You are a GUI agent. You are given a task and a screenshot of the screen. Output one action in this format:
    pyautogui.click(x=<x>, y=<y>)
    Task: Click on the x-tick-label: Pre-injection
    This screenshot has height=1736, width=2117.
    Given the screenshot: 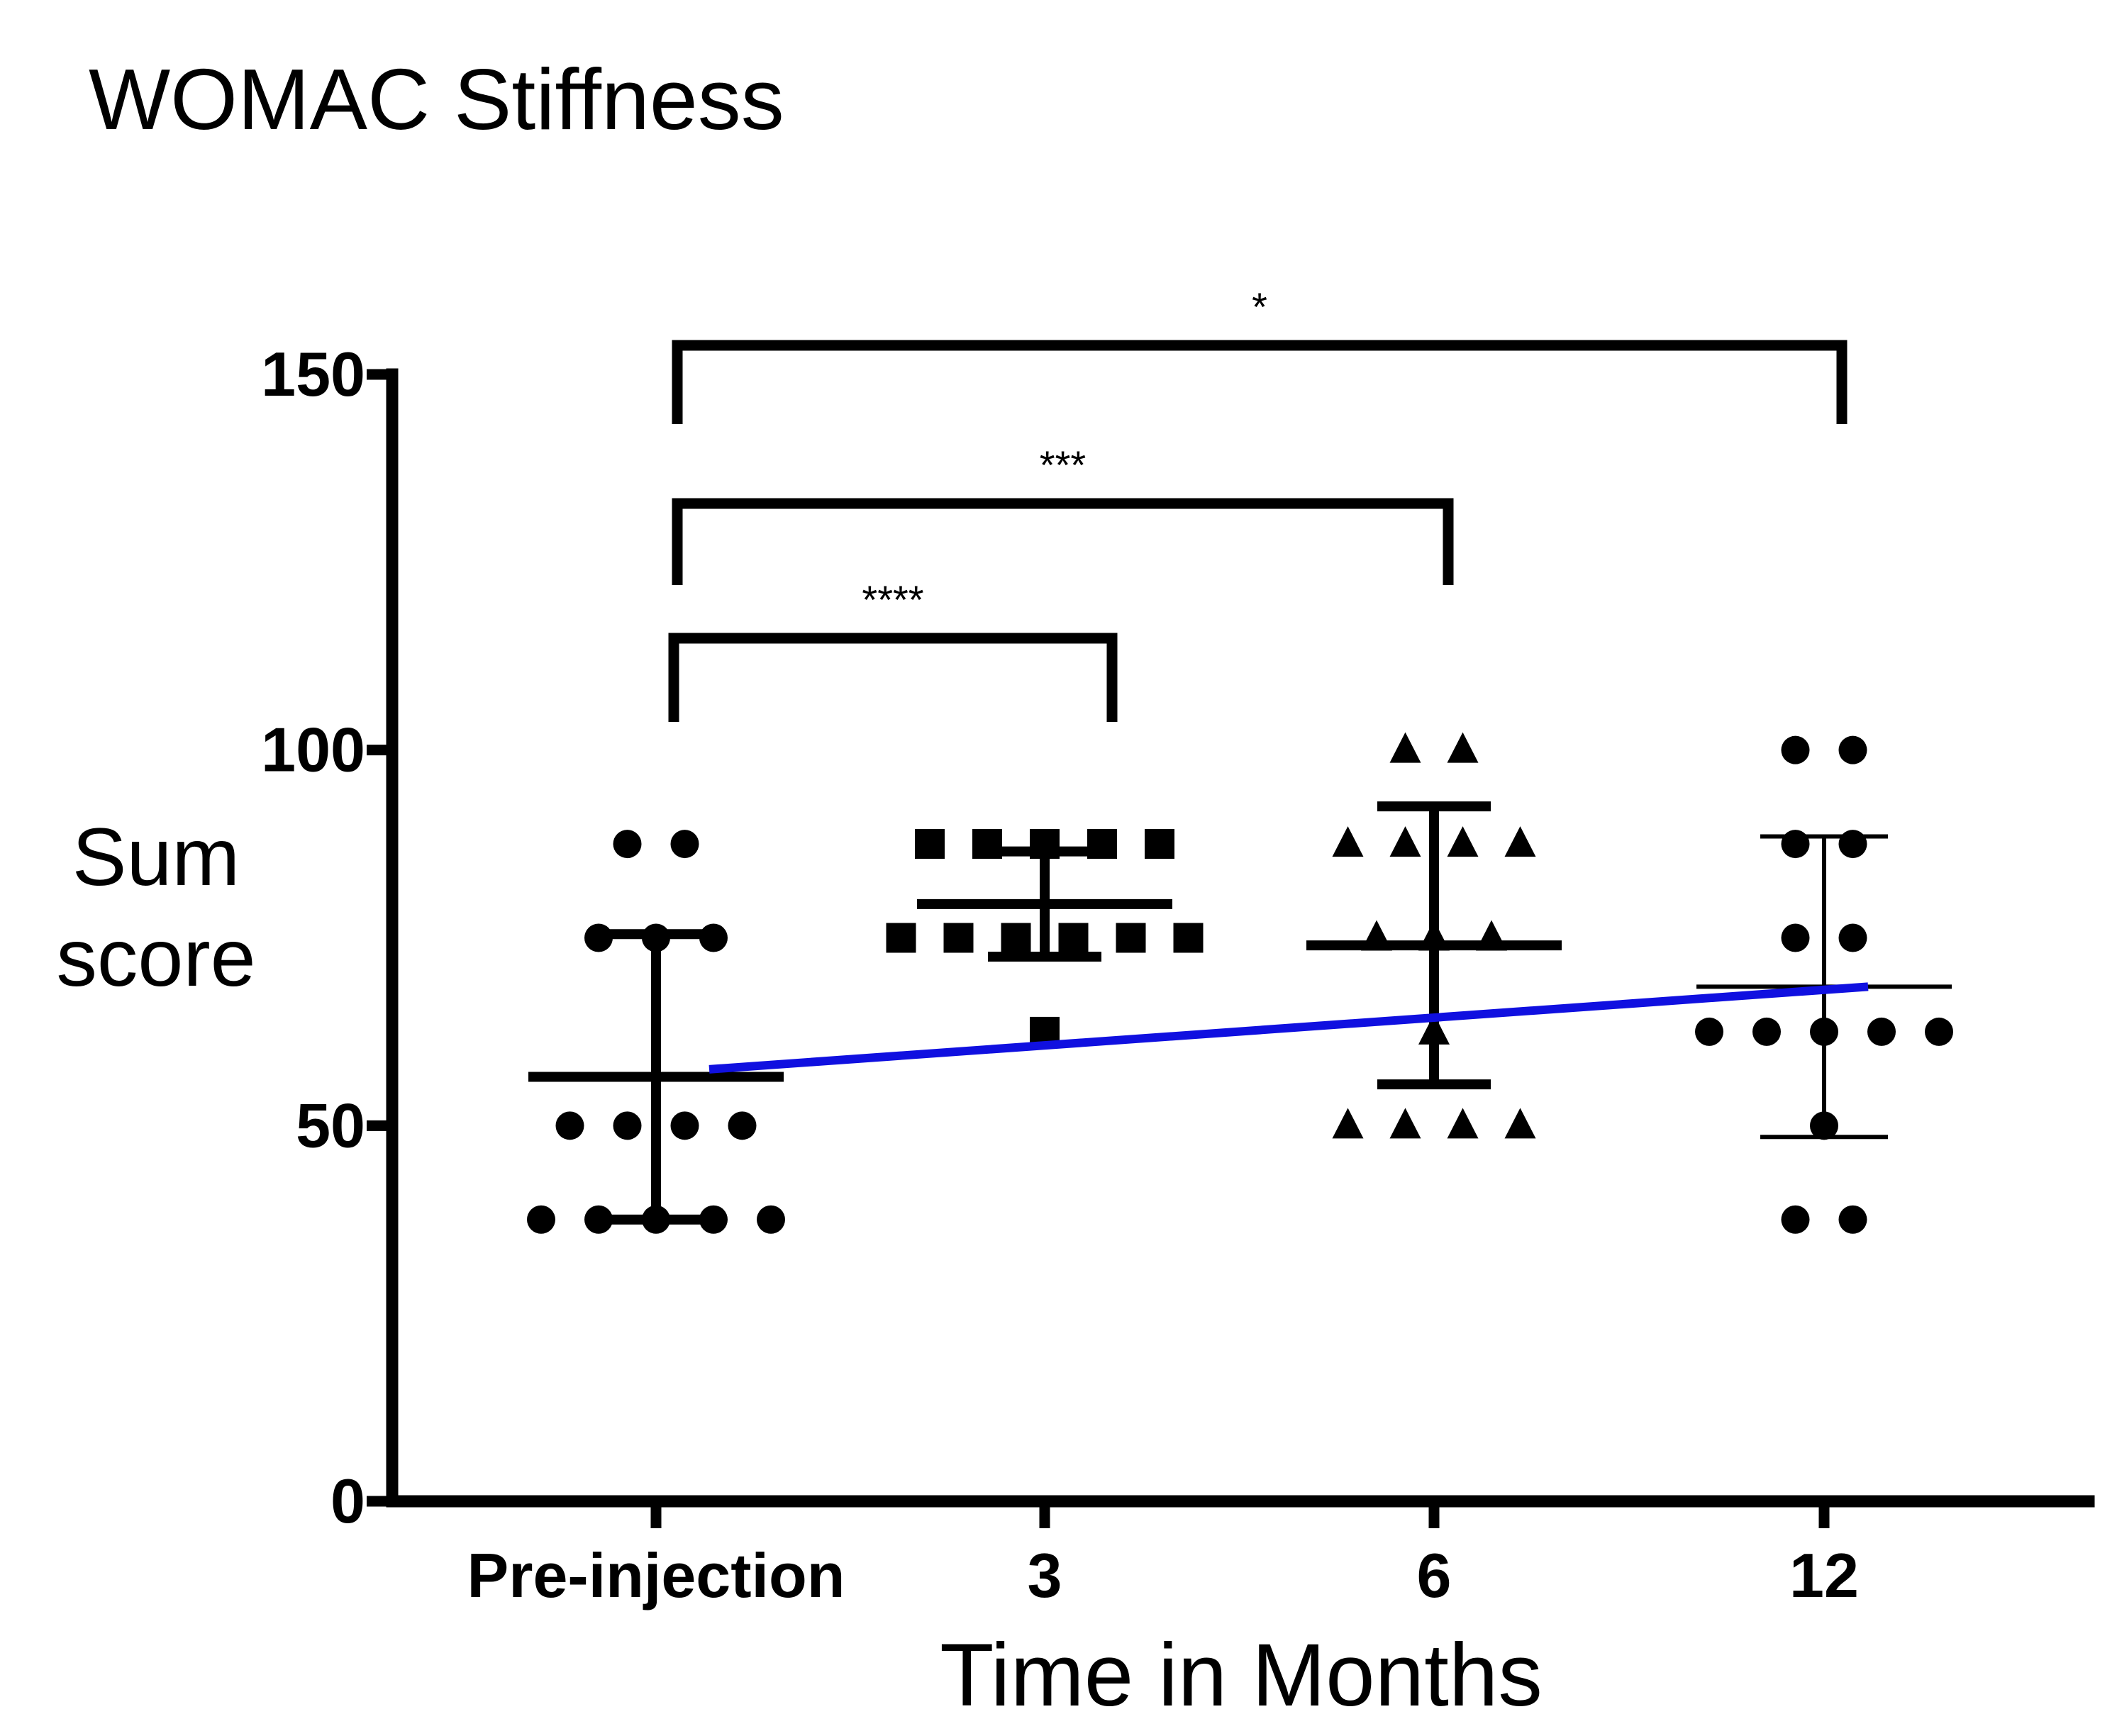 What is the action you would take?
    pyautogui.click(x=656, y=1575)
    